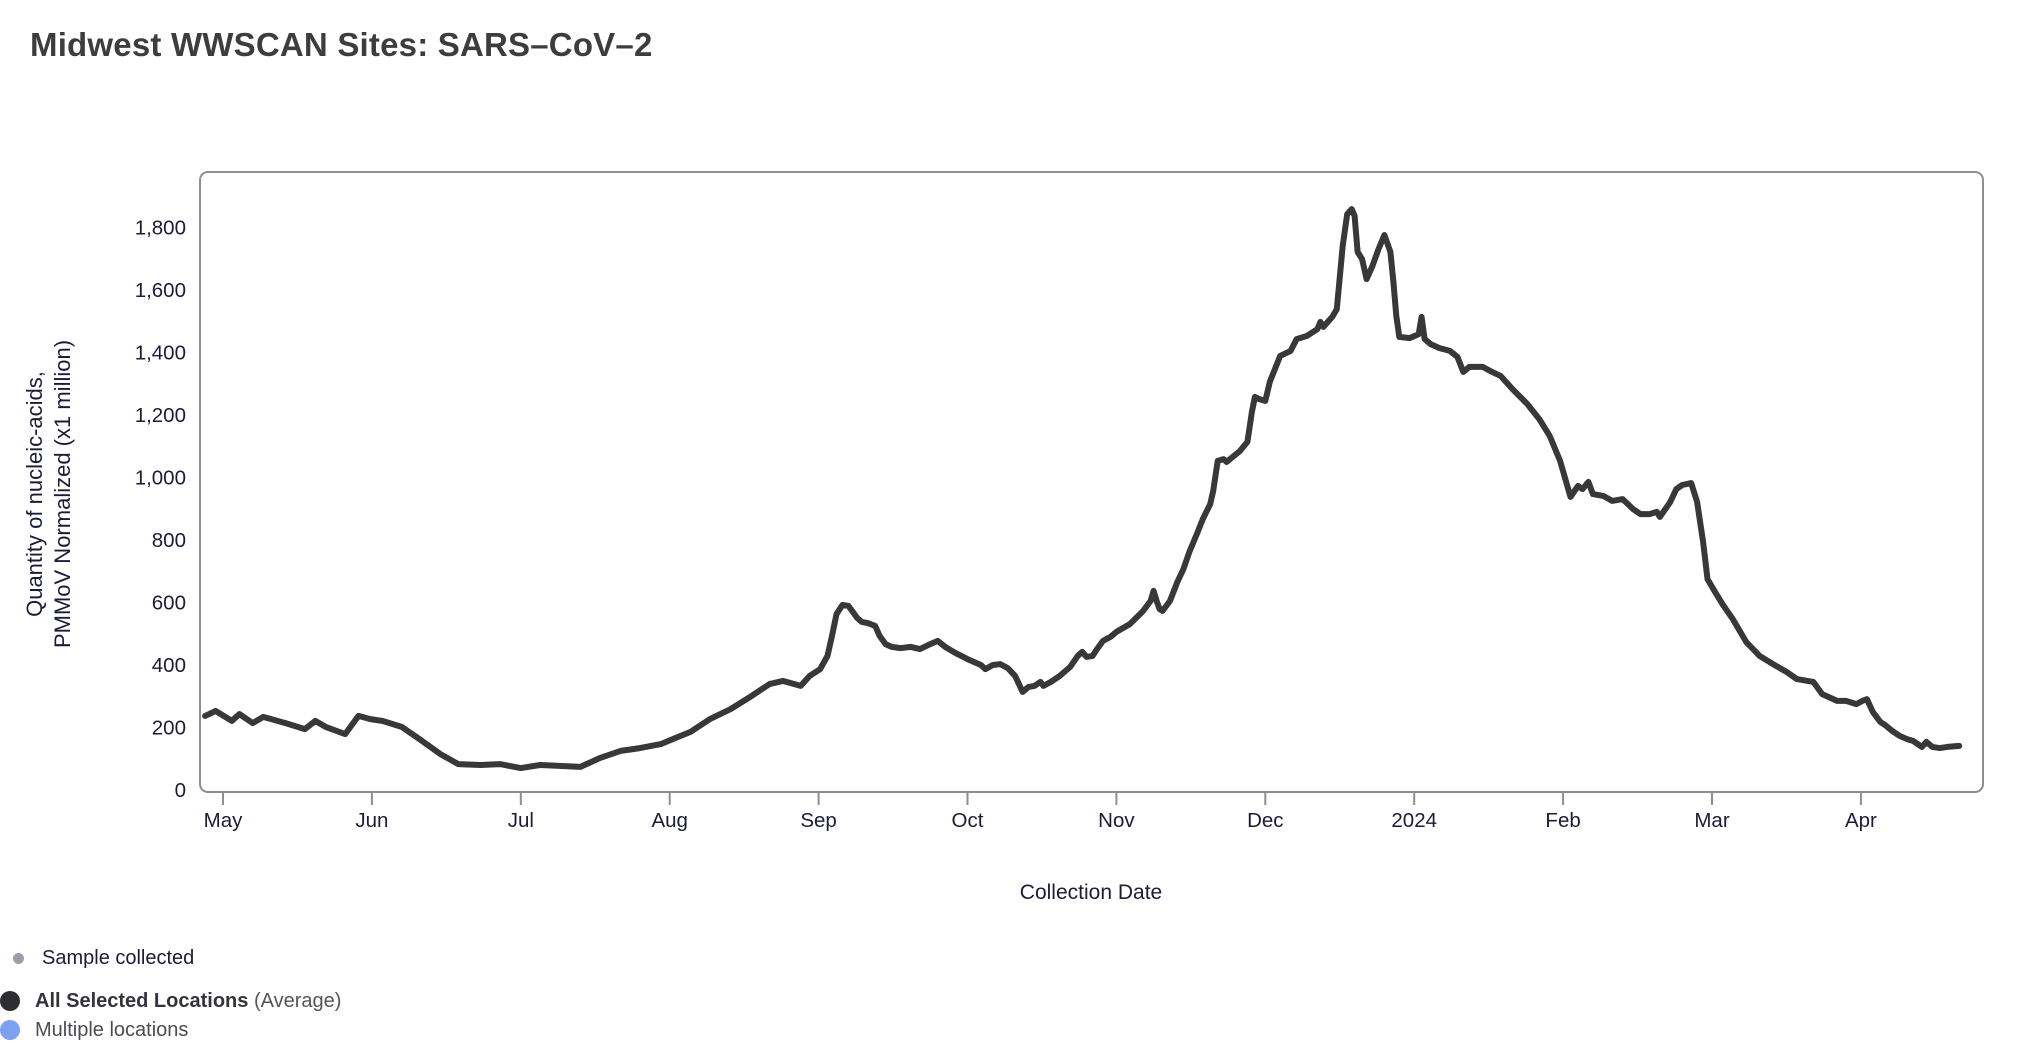  I want to click on x-tick-label: Mar, so click(1711, 820).